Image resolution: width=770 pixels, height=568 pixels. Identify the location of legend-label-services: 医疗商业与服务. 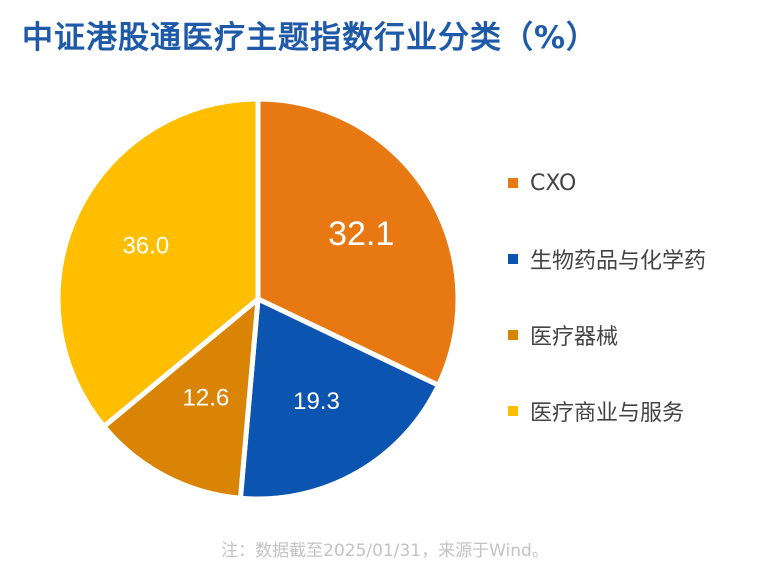
(607, 413).